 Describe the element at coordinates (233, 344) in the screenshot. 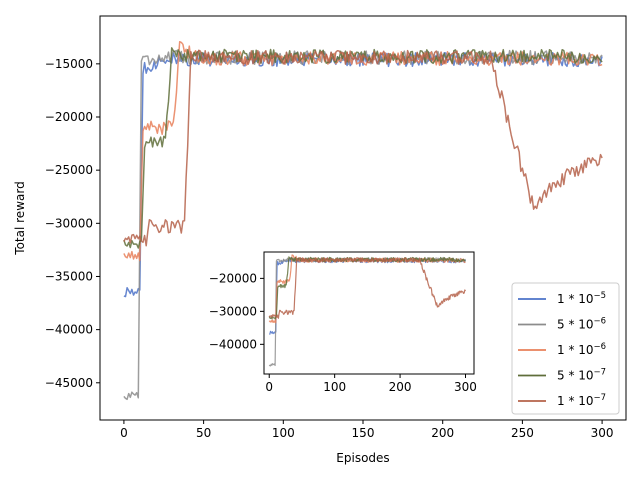

I see `inset-y-tick-label: −40000` at that location.